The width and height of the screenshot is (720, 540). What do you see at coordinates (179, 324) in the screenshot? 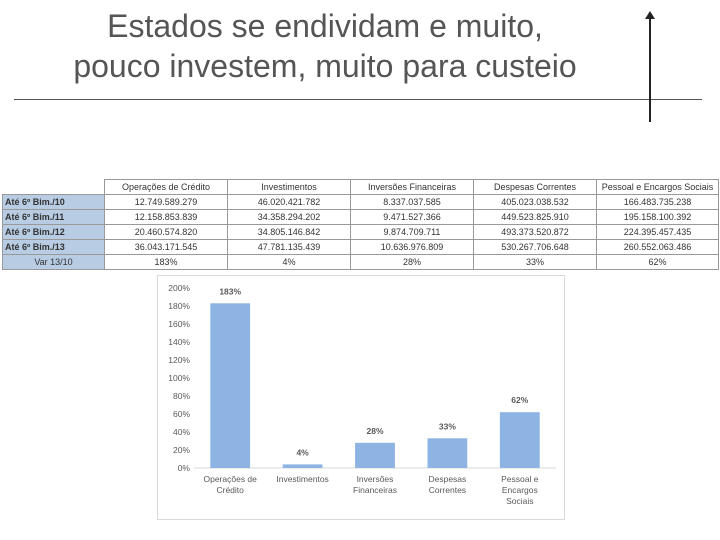
I see `y-tick-label: 160%` at bounding box center [179, 324].